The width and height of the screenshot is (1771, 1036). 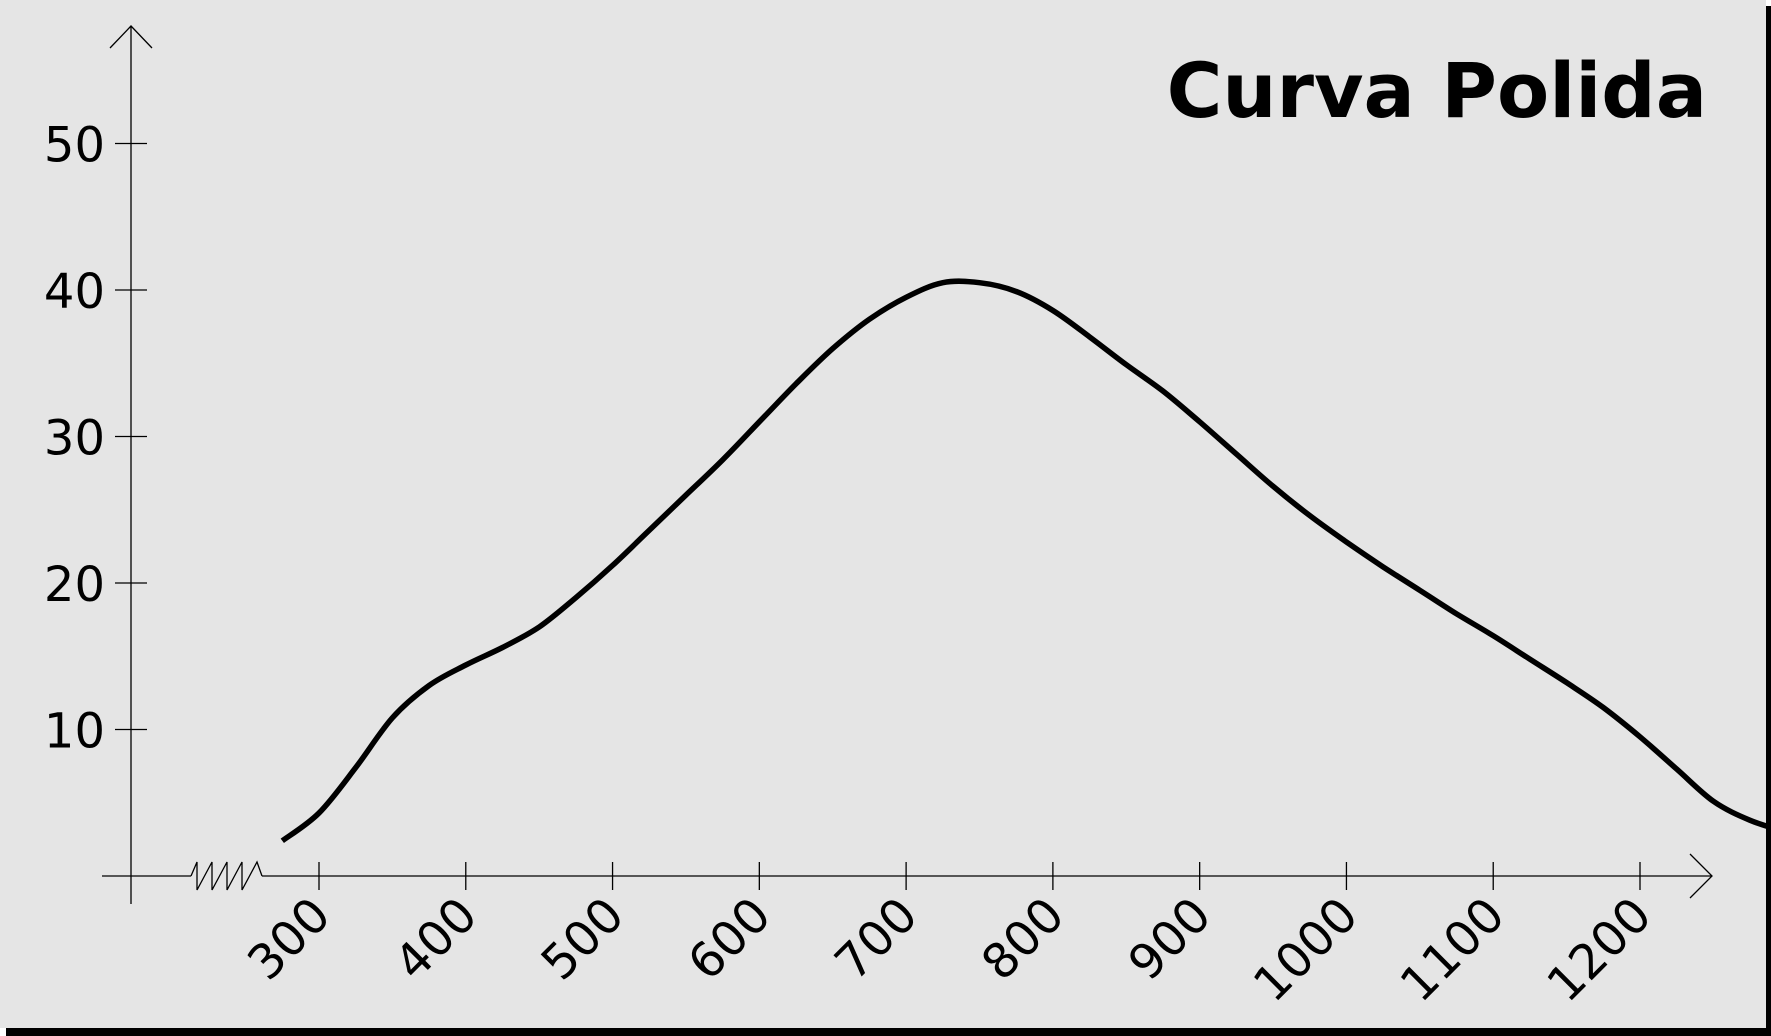 I want to click on y-tick-label: 30, so click(x=74, y=439).